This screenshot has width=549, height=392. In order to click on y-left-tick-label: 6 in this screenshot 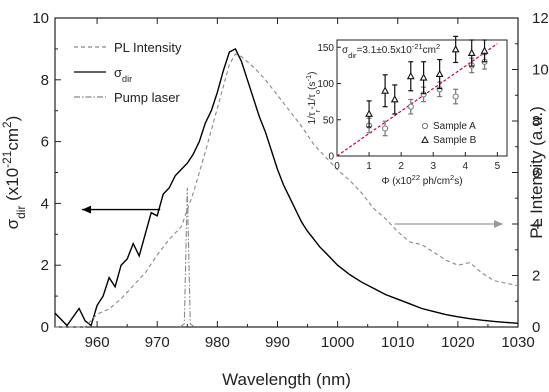, I will do `click(45, 142)`.